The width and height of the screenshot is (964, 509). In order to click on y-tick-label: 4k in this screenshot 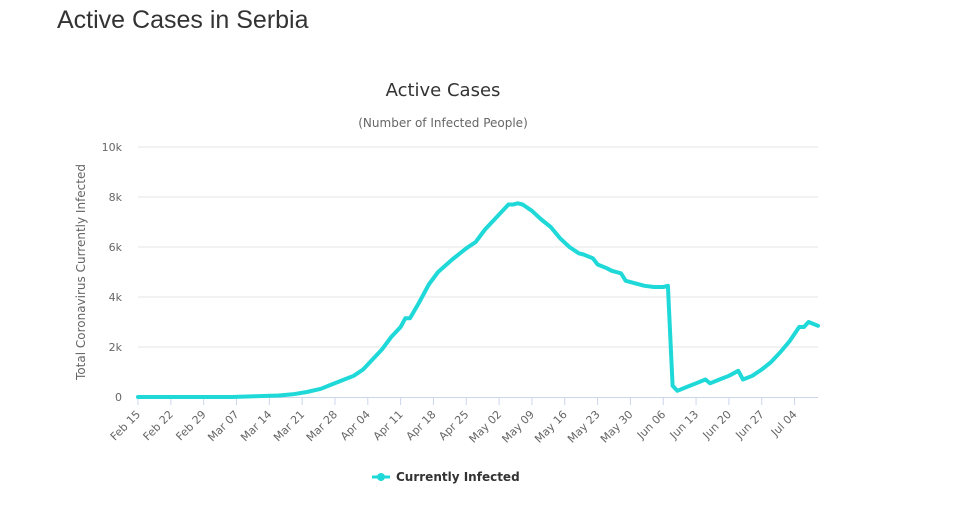, I will do `click(116, 297)`.